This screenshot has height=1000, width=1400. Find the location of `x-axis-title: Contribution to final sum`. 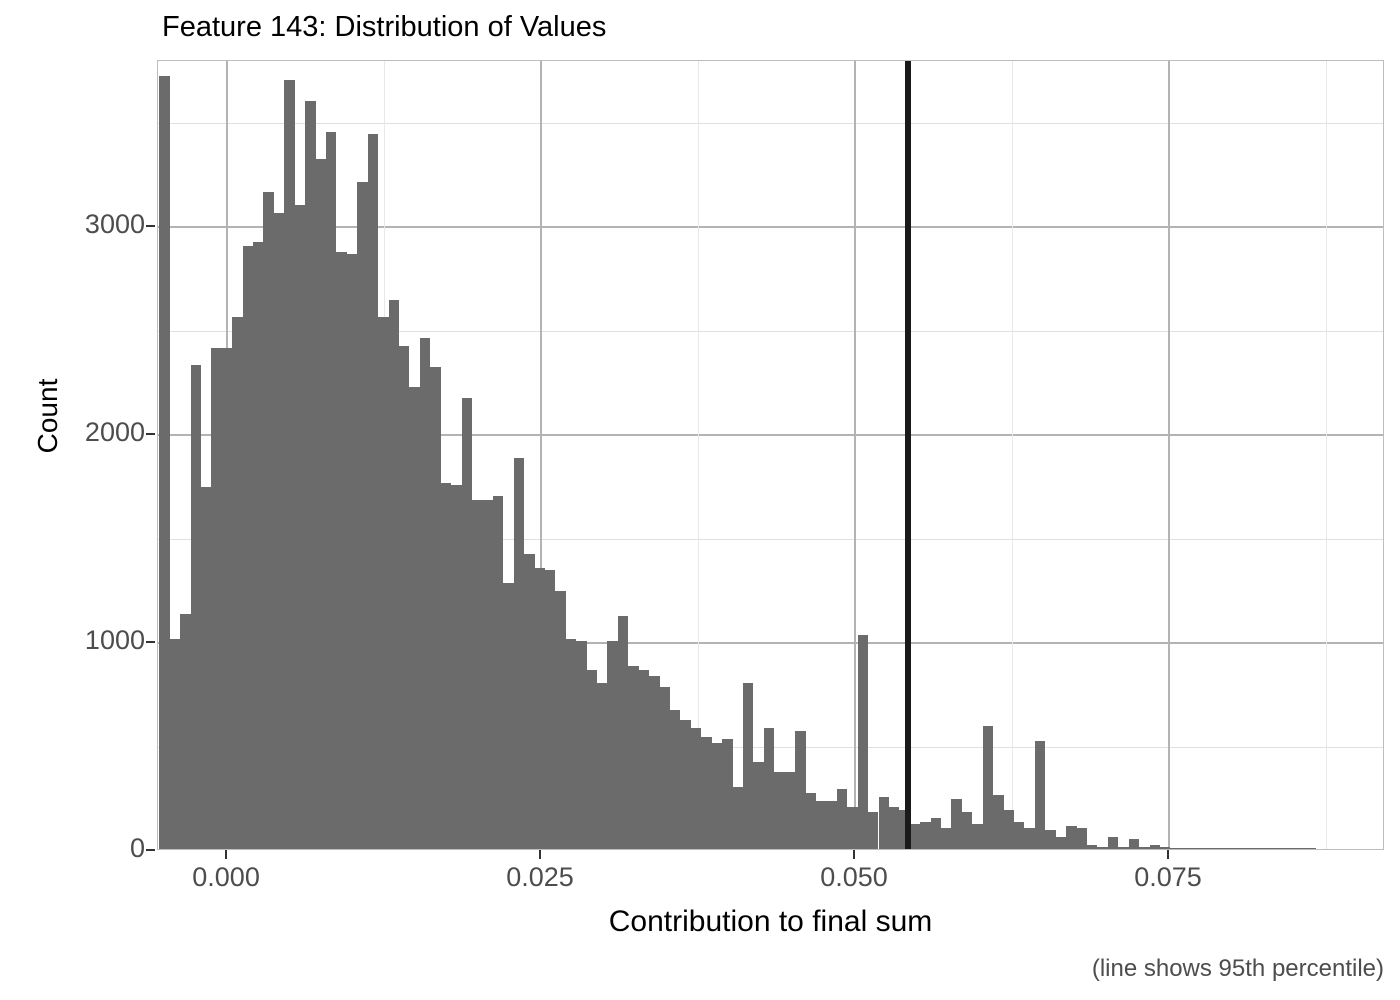

x-axis-title: Contribution to final sum is located at coordinates (770, 921).